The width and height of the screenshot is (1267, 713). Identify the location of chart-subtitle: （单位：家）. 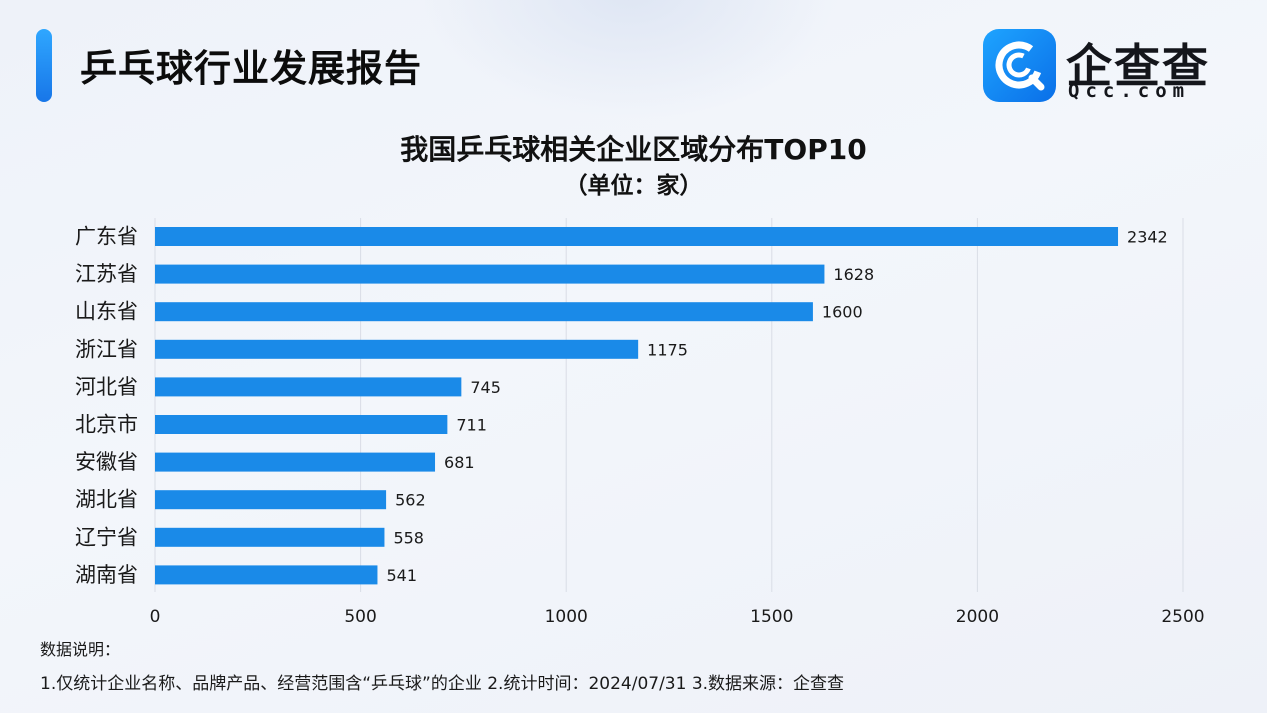
(633, 186).